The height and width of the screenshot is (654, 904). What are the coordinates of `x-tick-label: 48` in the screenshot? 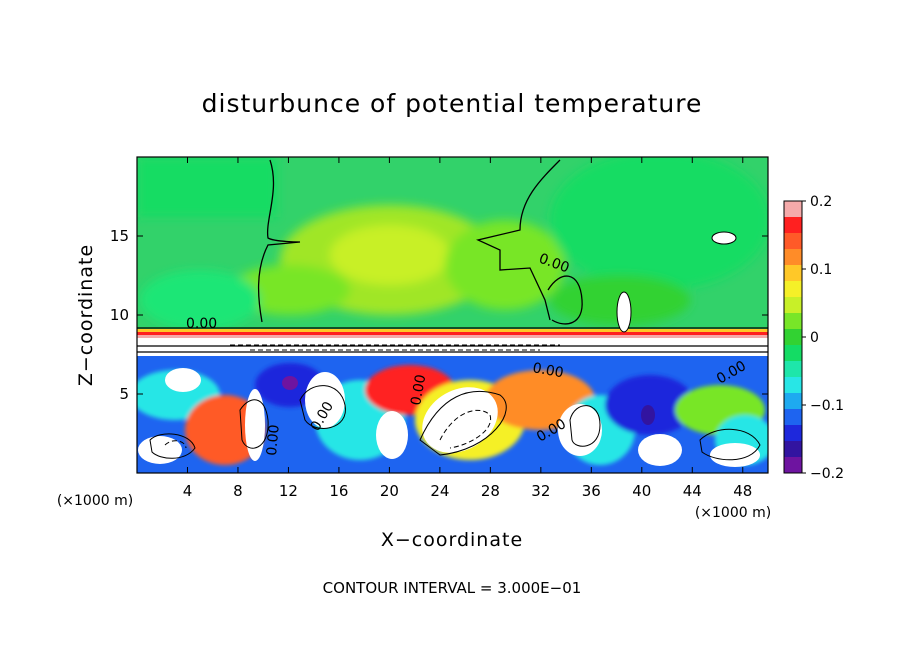 It's located at (742, 491).